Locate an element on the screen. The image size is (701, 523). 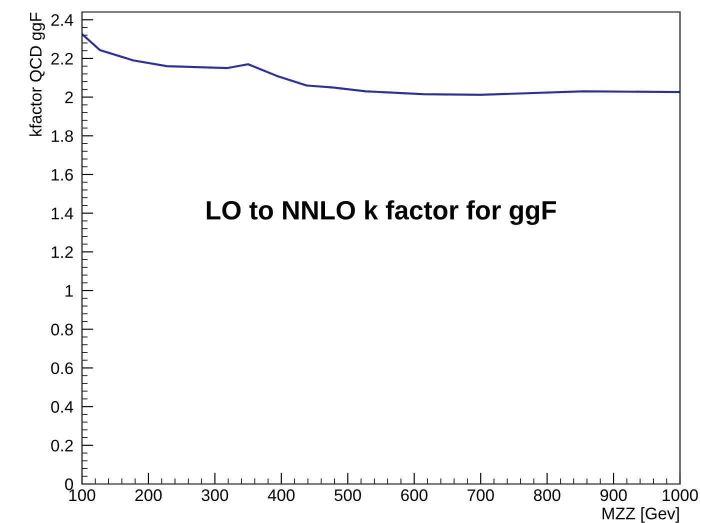
x-tick-label: 400 is located at coordinates (281, 495).